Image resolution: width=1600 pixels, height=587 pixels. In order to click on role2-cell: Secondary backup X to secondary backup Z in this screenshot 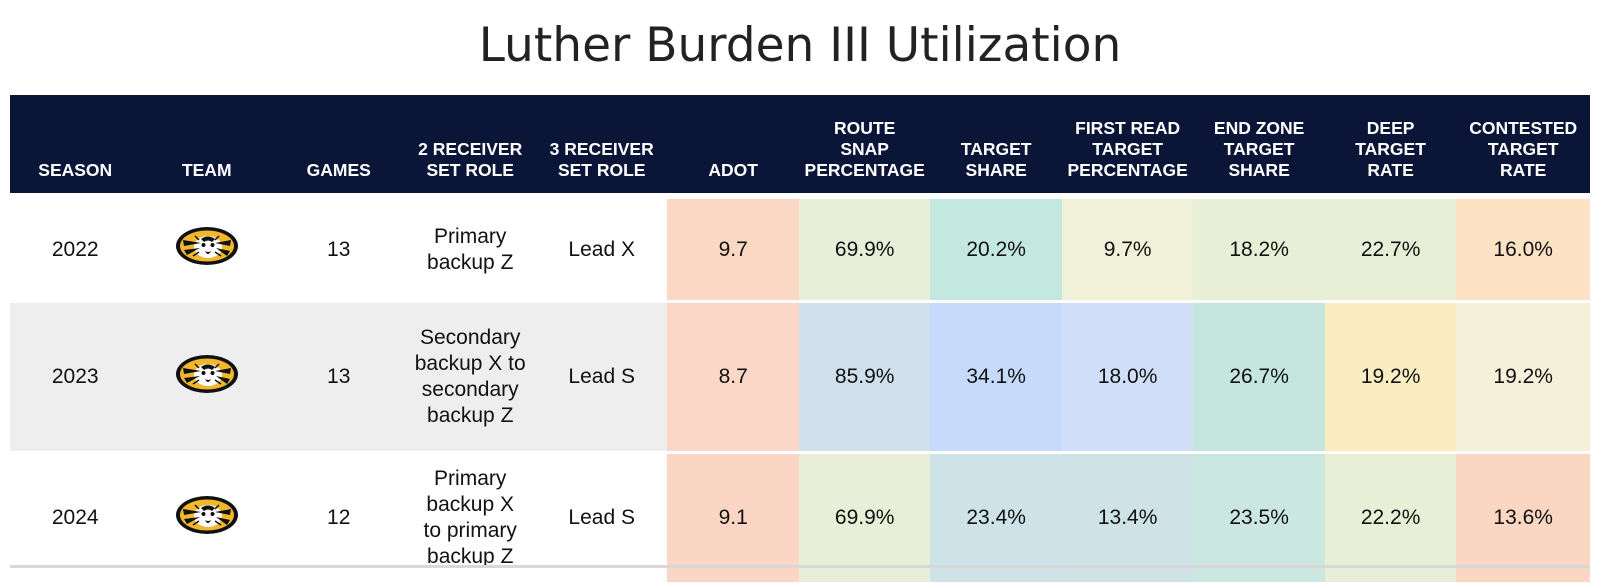, I will do `click(470, 377)`.